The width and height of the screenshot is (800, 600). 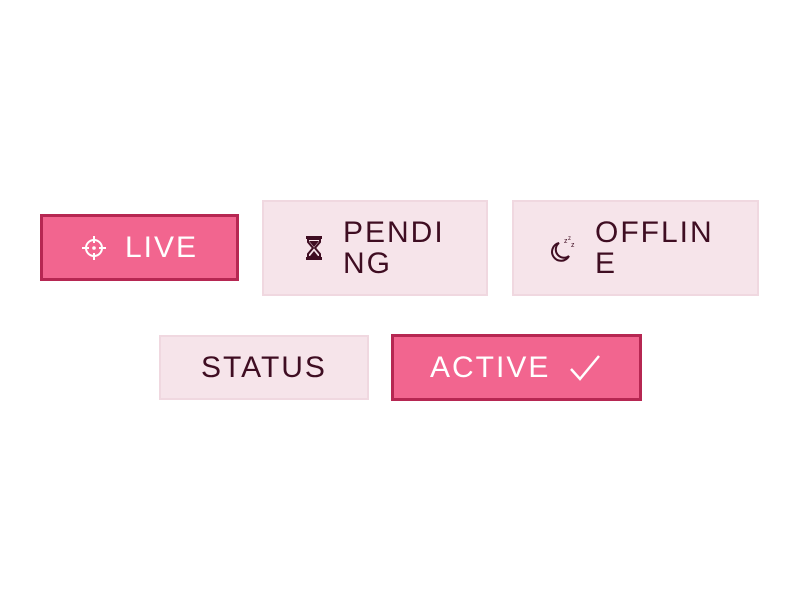 I want to click on offline-badge: z z z OFFLINE, so click(x=635, y=248).